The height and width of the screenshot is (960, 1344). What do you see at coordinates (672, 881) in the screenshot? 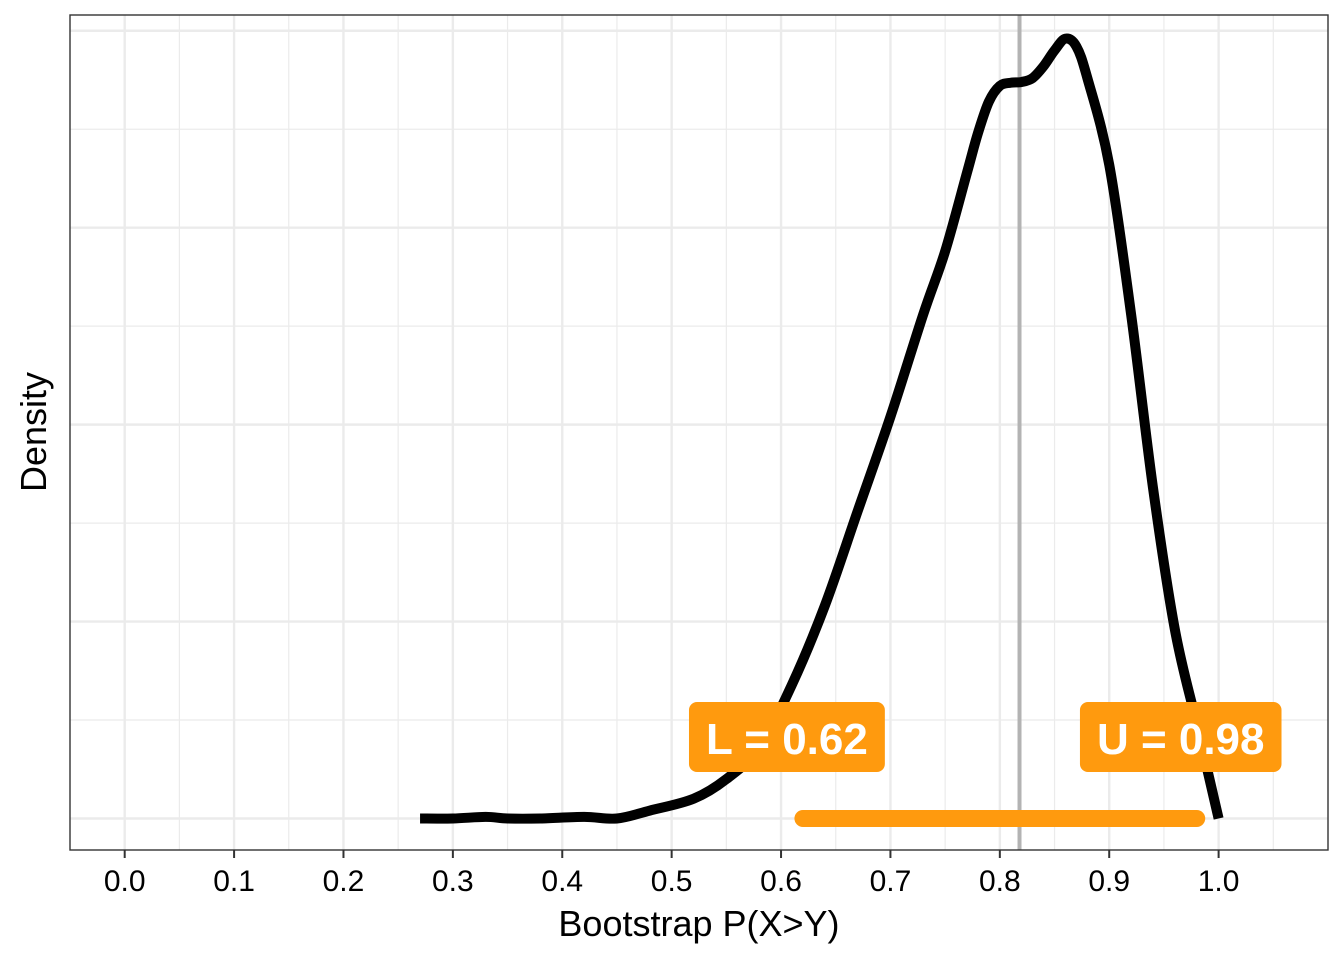
I see `x-tick-label: 0.5` at bounding box center [672, 881].